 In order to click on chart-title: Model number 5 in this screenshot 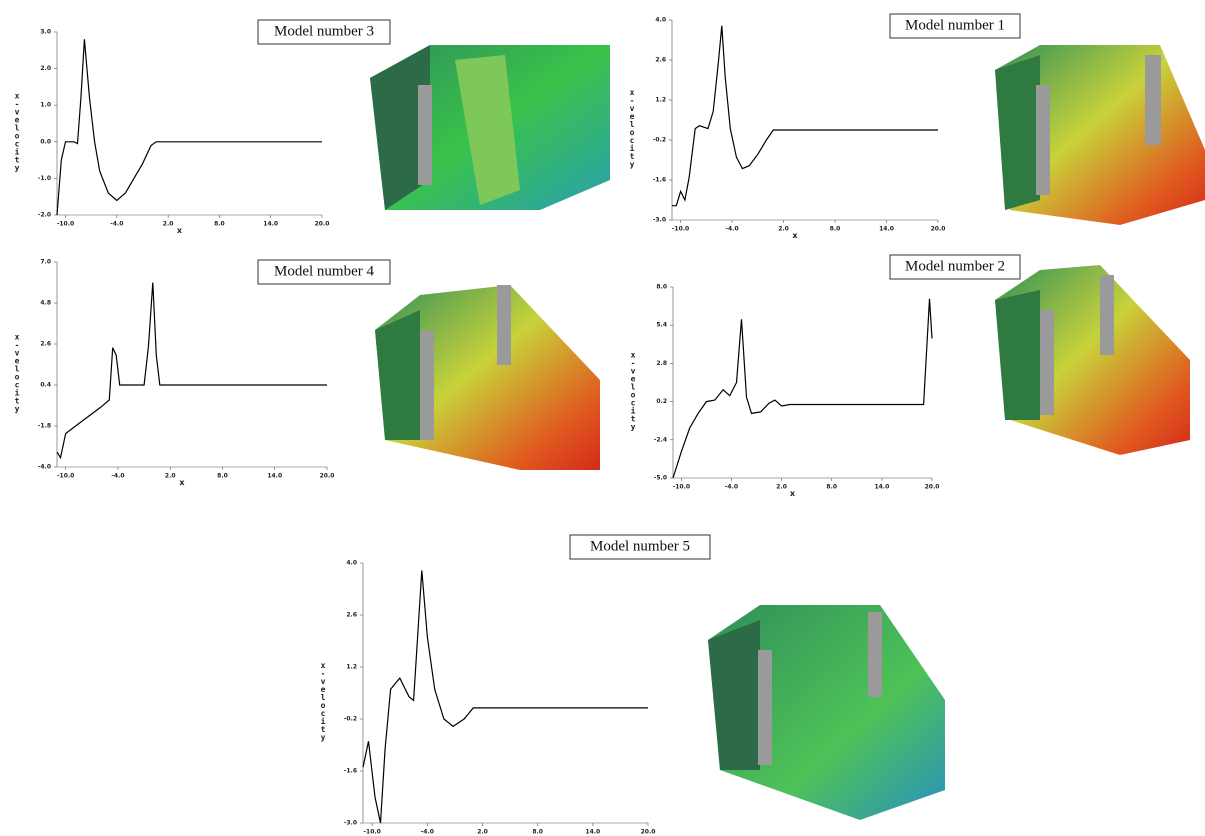, I will do `click(640, 546)`.